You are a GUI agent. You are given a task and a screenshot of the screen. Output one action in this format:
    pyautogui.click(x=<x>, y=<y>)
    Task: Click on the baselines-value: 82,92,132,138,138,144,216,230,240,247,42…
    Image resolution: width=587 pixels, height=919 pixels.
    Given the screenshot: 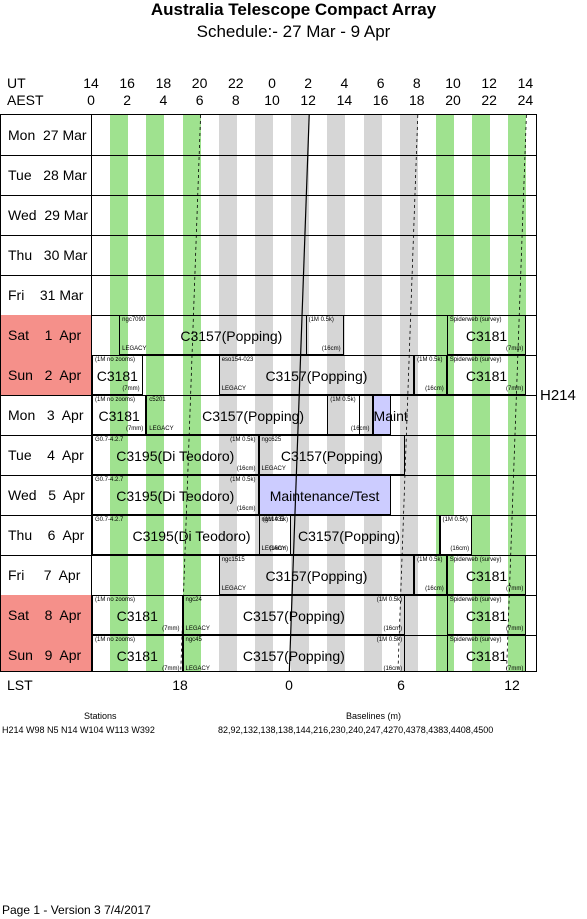 What is the action you would take?
    pyautogui.click(x=356, y=730)
    